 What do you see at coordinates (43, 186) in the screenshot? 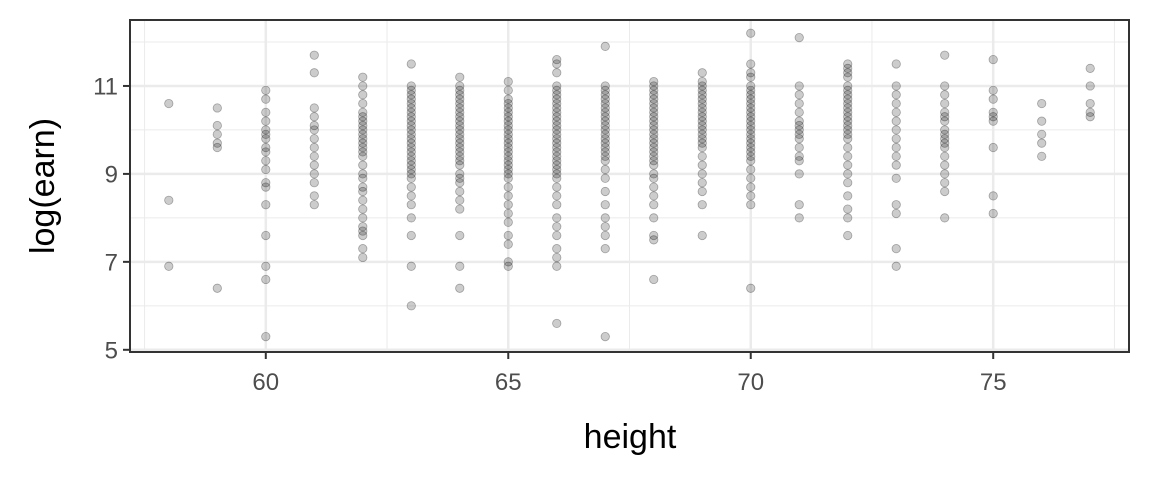
I see `y-axis-title: log(earn)` at bounding box center [43, 186].